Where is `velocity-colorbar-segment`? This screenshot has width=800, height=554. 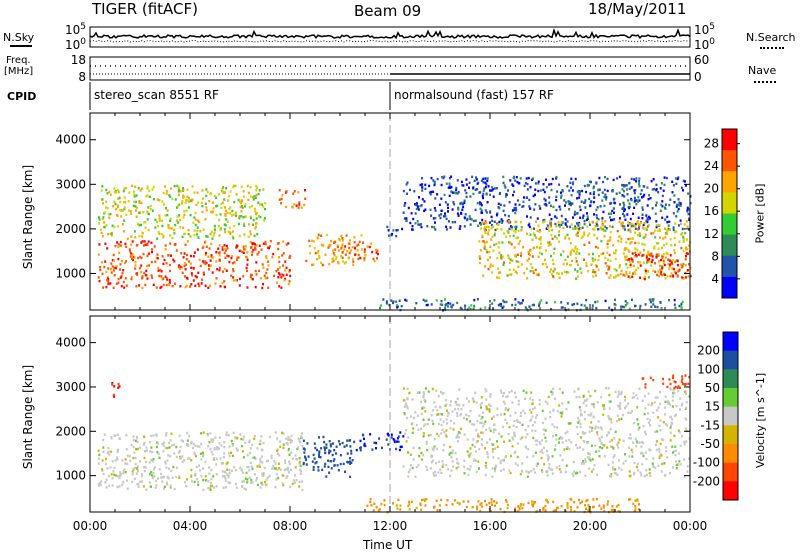
velocity-colorbar-segment is located at coordinates (730, 491).